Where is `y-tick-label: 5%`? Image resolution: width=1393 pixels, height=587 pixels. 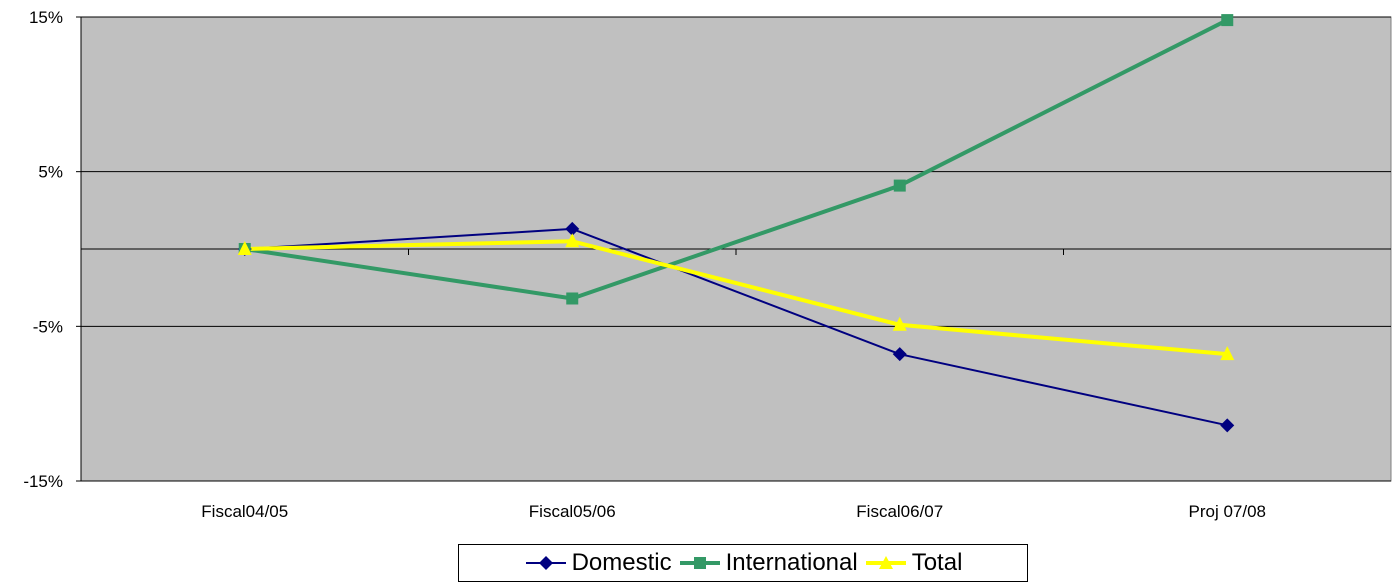
y-tick-label: 5% is located at coordinates (50, 172).